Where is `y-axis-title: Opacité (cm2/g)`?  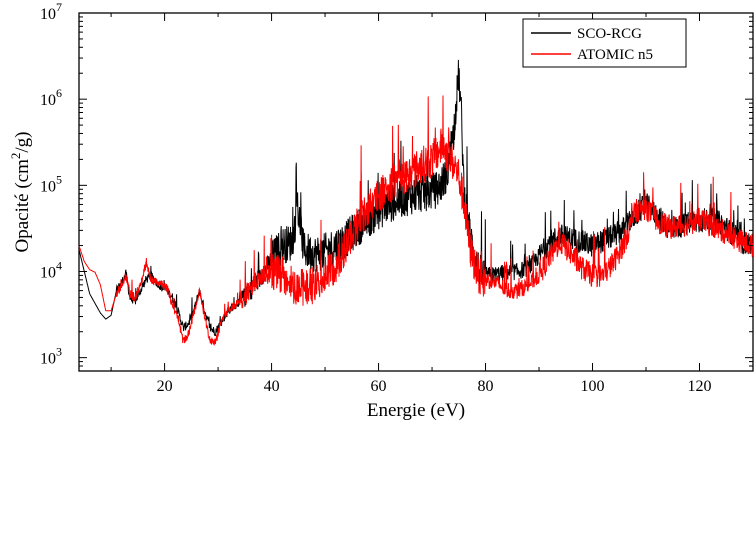 y-axis-title: Opacité (cm2/g) is located at coordinates (20, 192).